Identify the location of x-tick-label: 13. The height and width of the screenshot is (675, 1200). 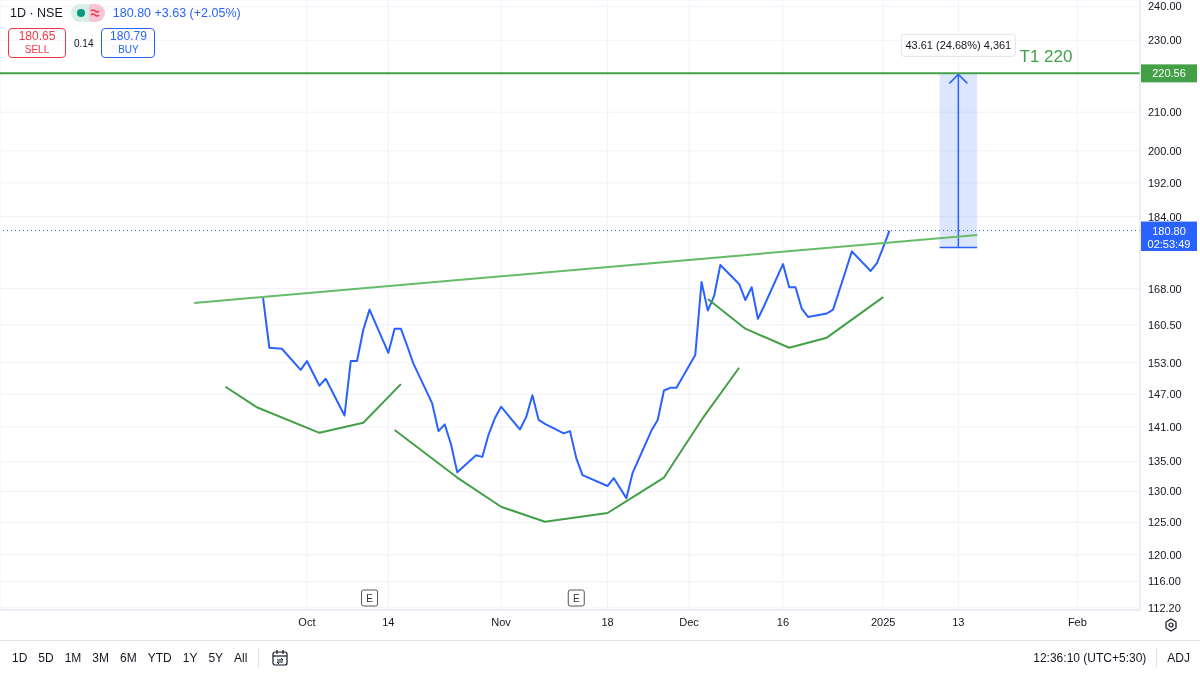
(958, 621).